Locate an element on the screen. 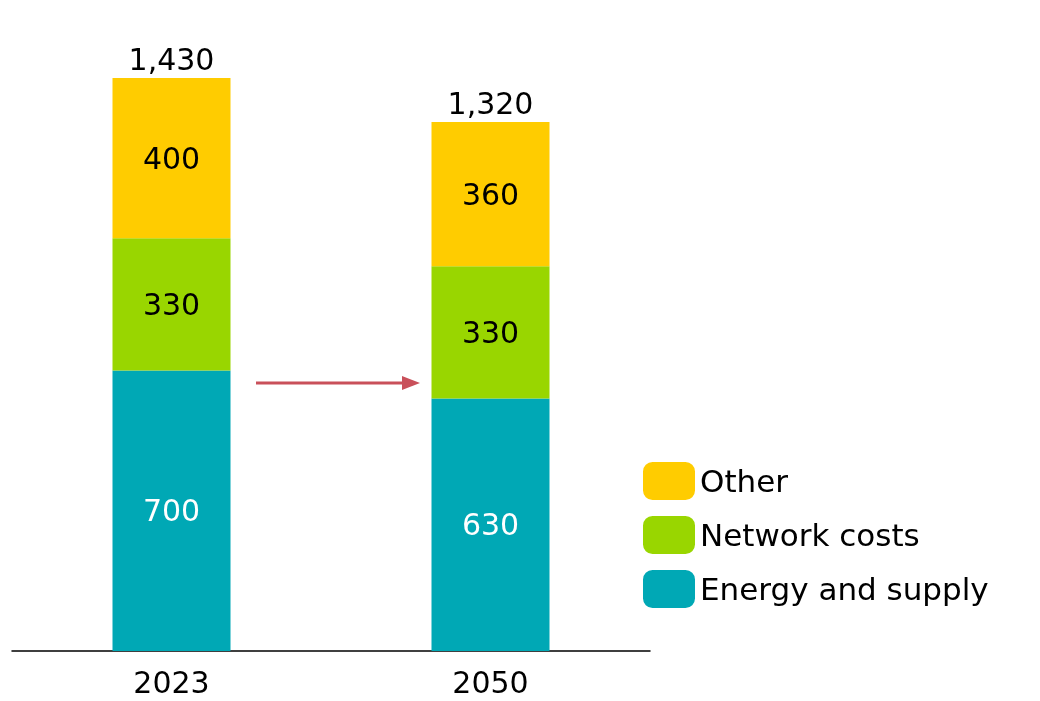 The width and height of the screenshot is (1040, 701). x-tick-label: 2050 is located at coordinates (490, 682).